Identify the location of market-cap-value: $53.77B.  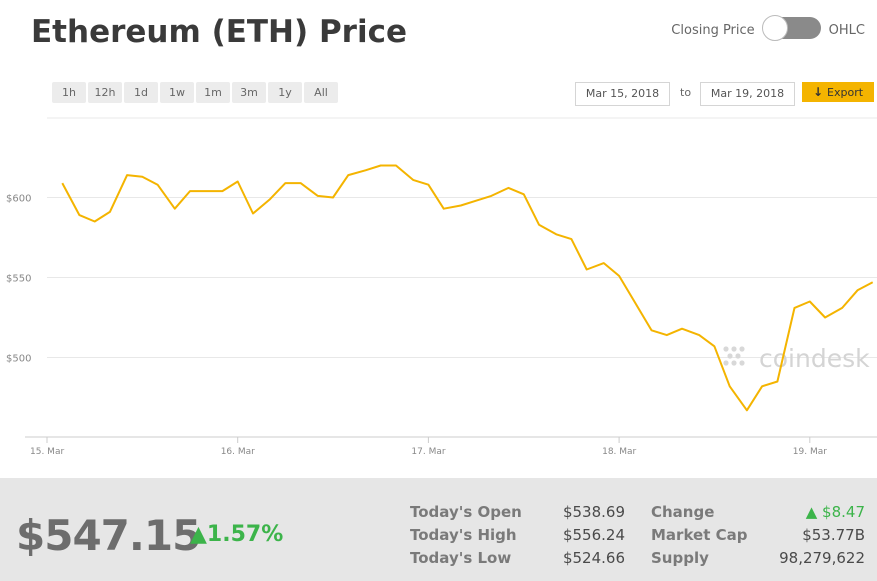
(833, 535).